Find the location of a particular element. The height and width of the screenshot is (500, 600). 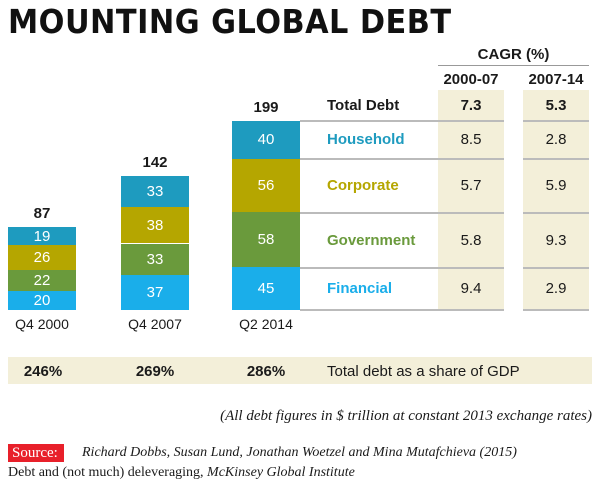

x-tick-label-1: Q4 2007 is located at coordinates (155, 324).